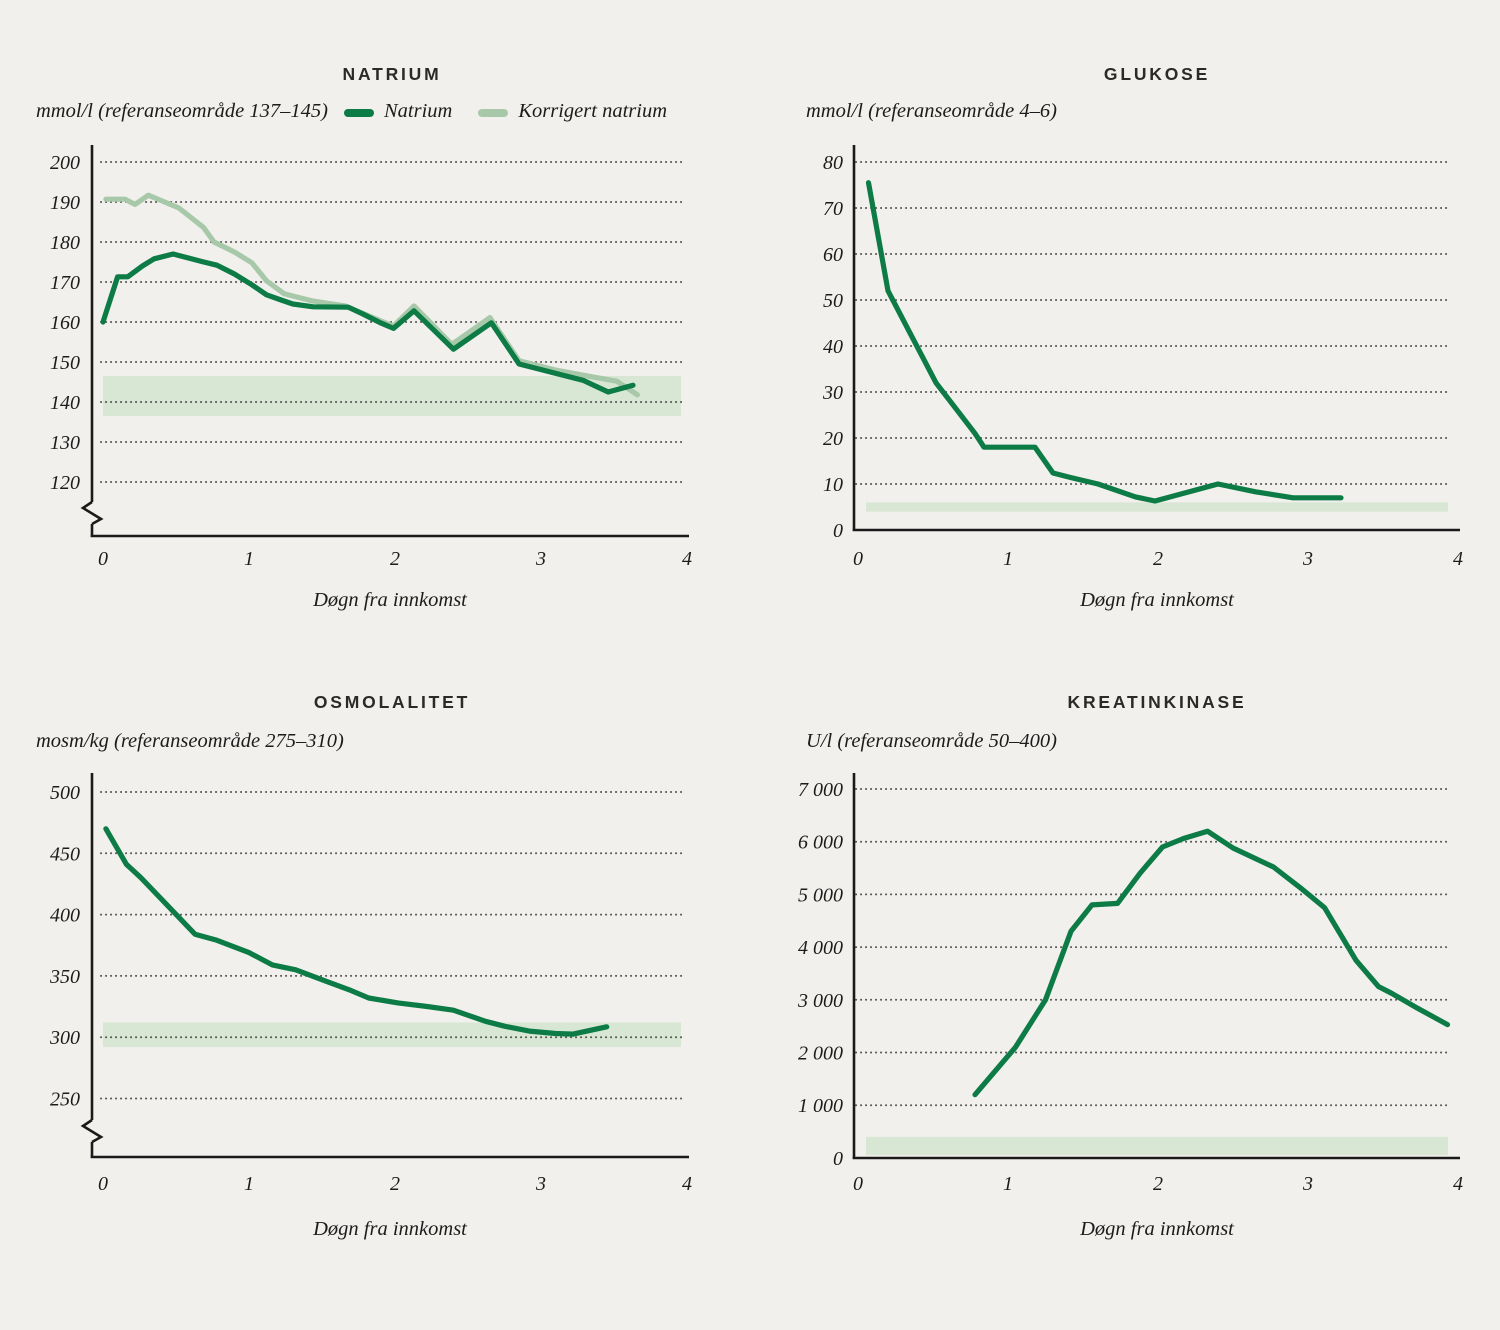 The image size is (1500, 1330). What do you see at coordinates (833, 301) in the screenshot?
I see `y-tick-label: 50` at bounding box center [833, 301].